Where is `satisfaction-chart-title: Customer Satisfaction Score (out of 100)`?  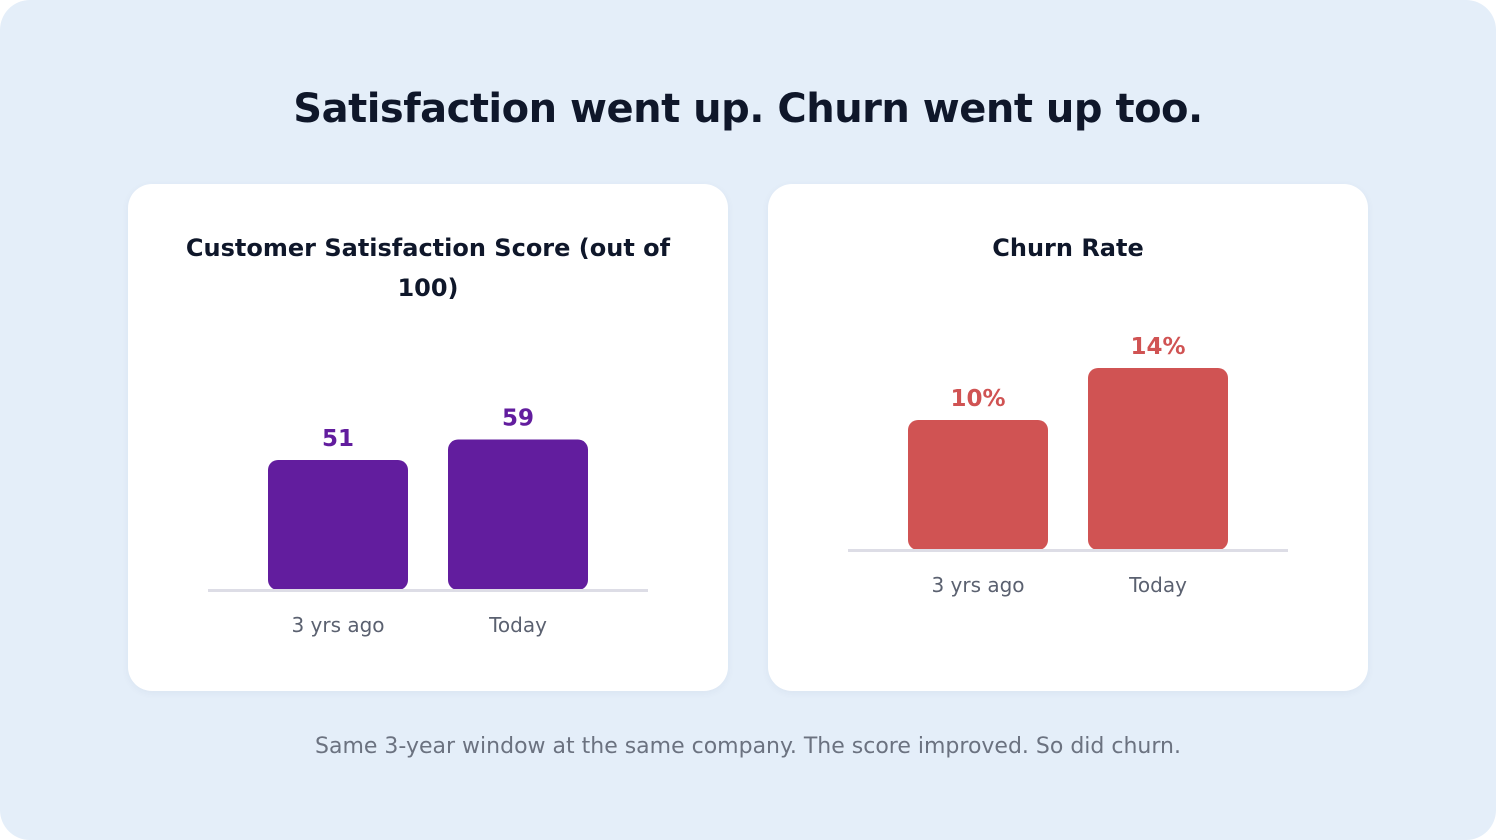 satisfaction-chart-title: Customer Satisfaction Score (out of 100) is located at coordinates (428, 268).